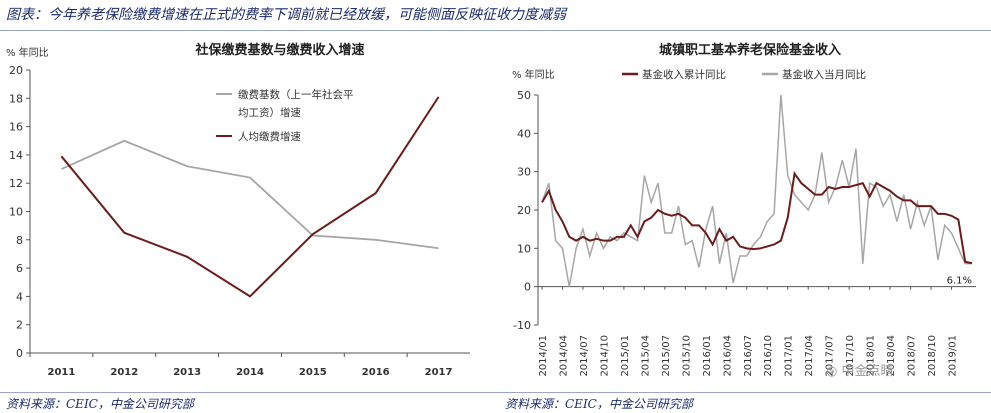 The width and height of the screenshot is (991, 413). What do you see at coordinates (604, 356) in the screenshot?
I see `x-tick-label: 2014/10` at bounding box center [604, 356].